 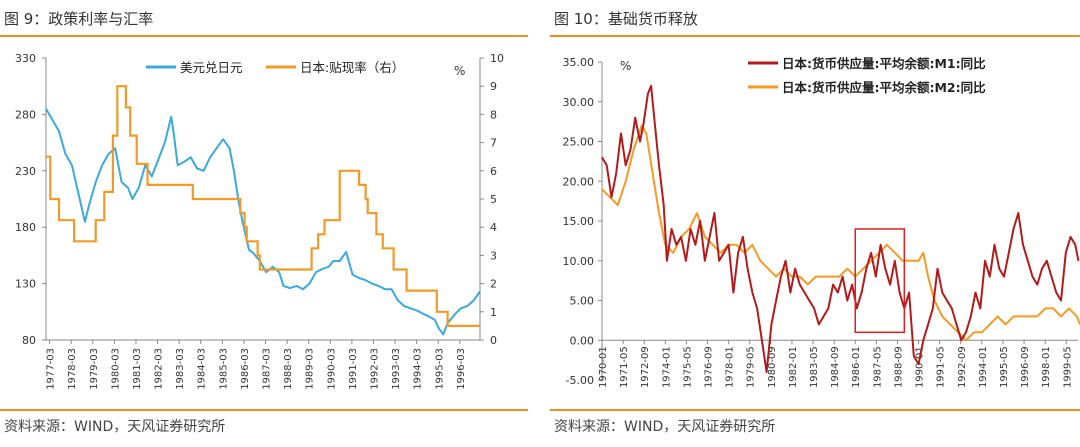 What do you see at coordinates (493, 86) in the screenshot?
I see `right-y-tick-label: 9` at bounding box center [493, 86].